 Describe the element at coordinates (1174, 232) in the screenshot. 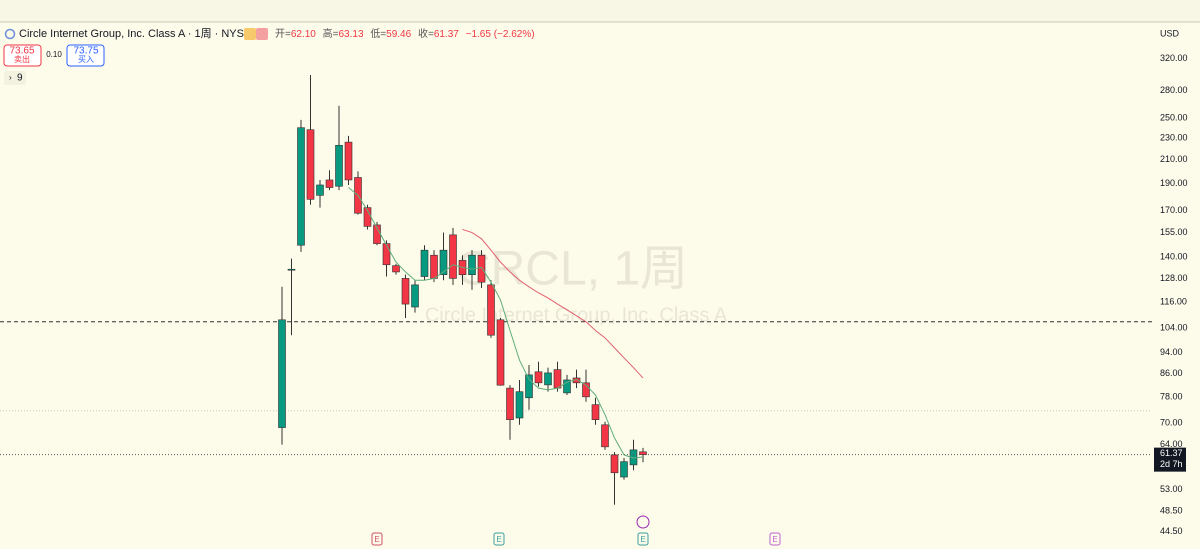

I see `y-tick-label: 155.00` at that location.